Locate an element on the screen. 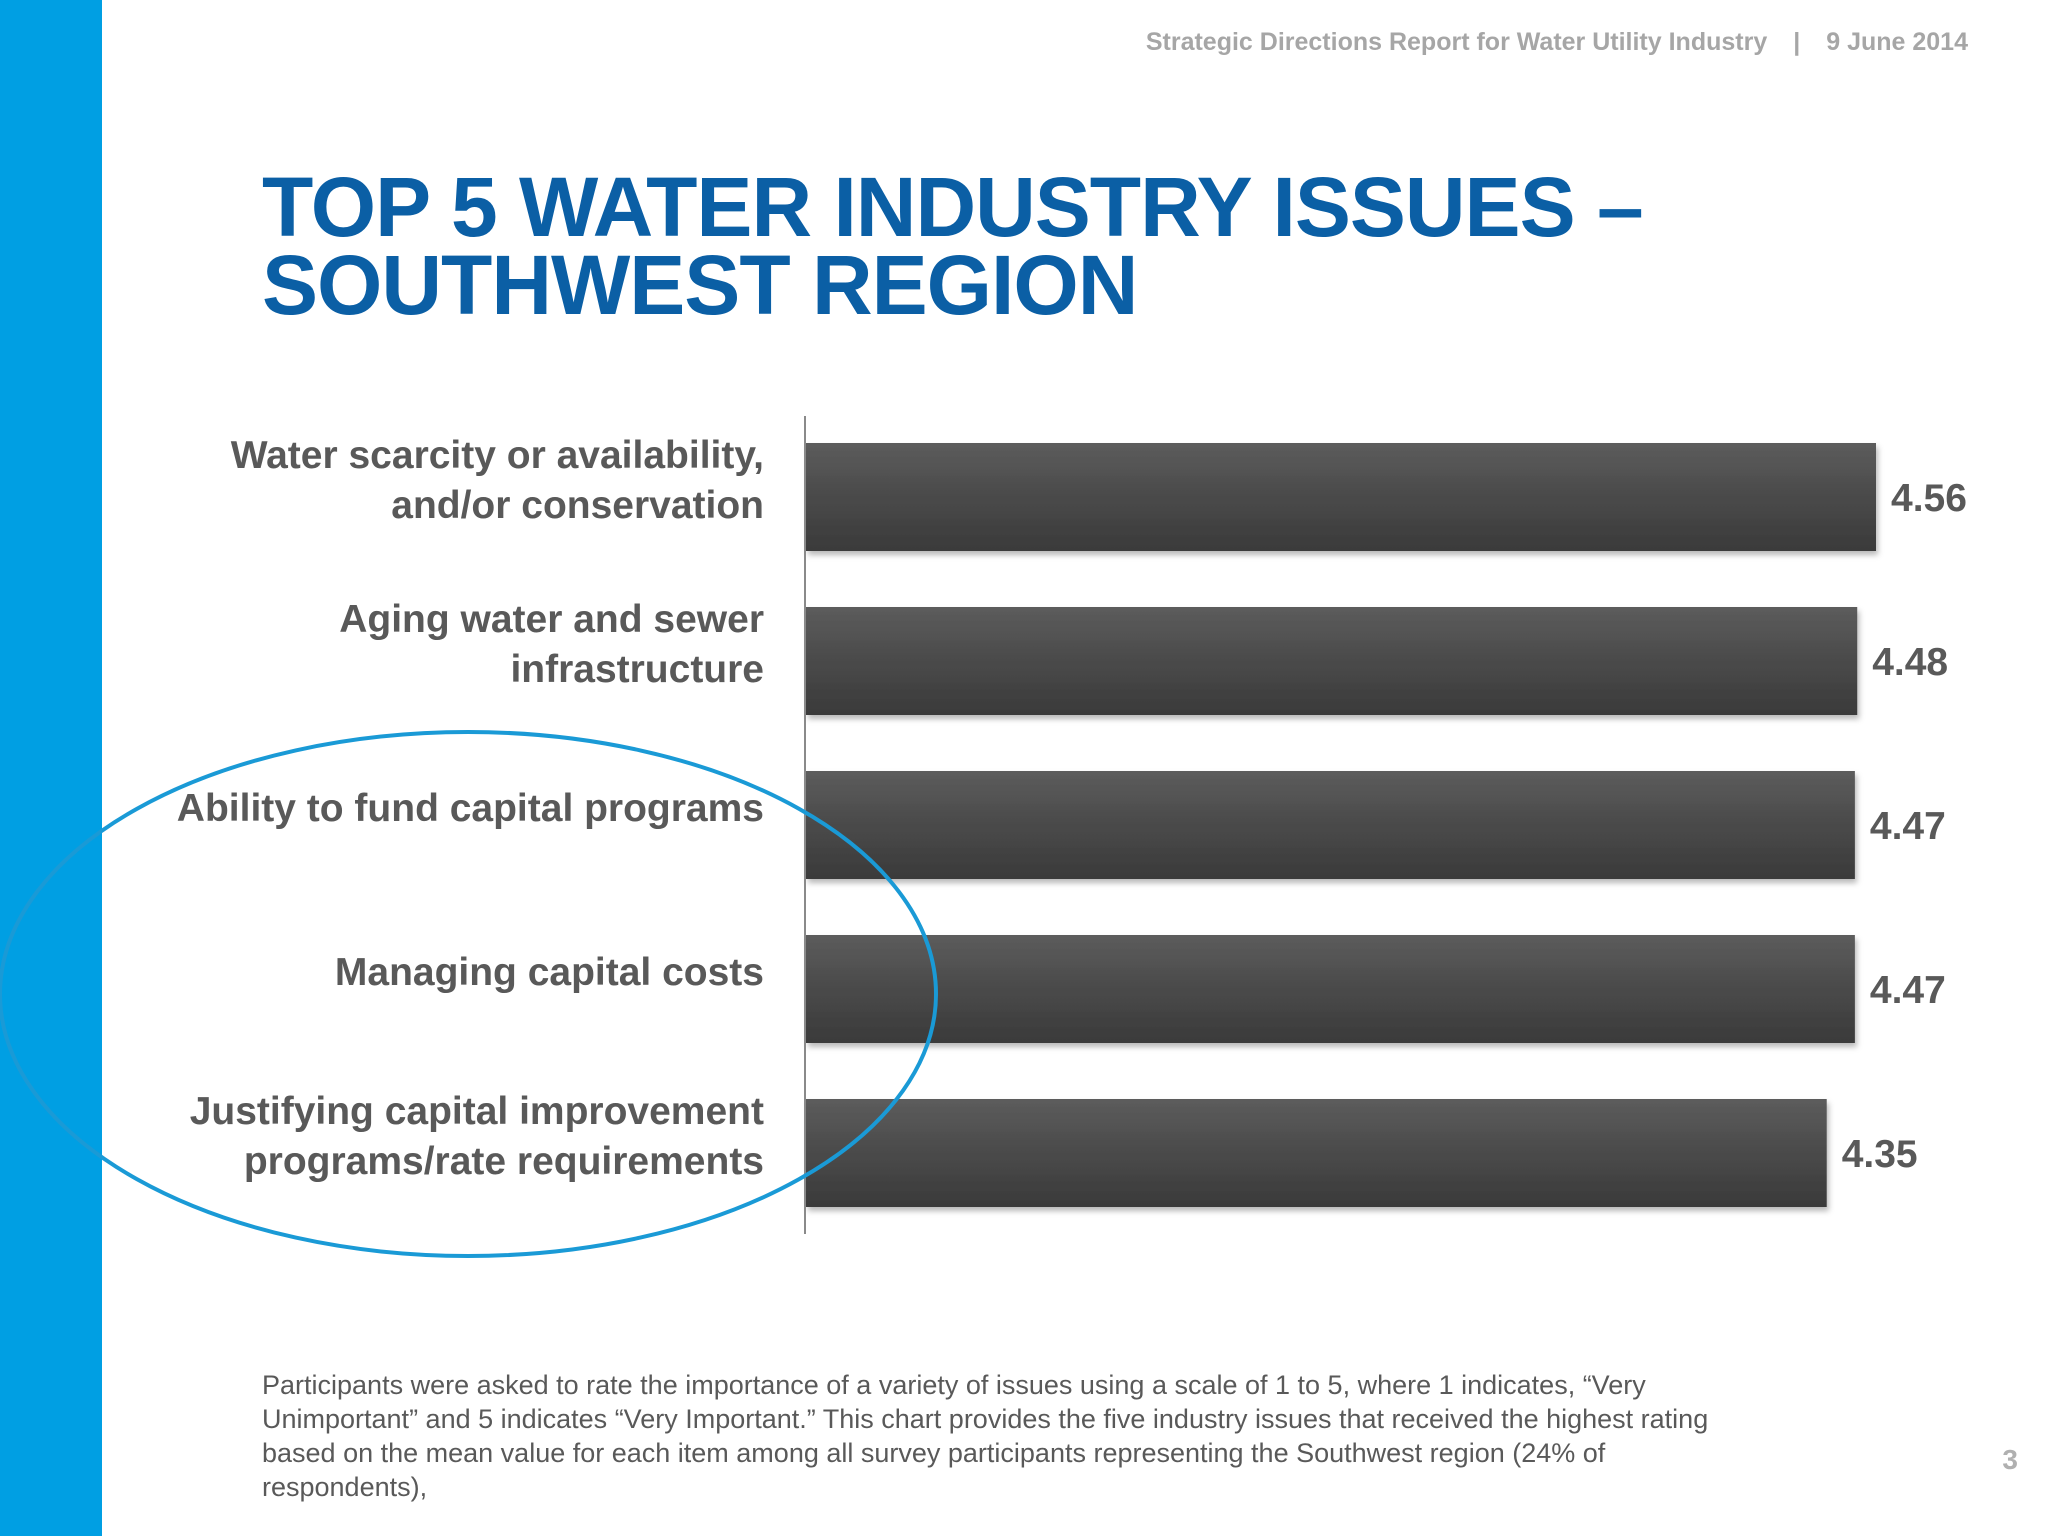 The height and width of the screenshot is (1536, 2048). category-label-4: Managing capital costs is located at coordinates (444, 973).